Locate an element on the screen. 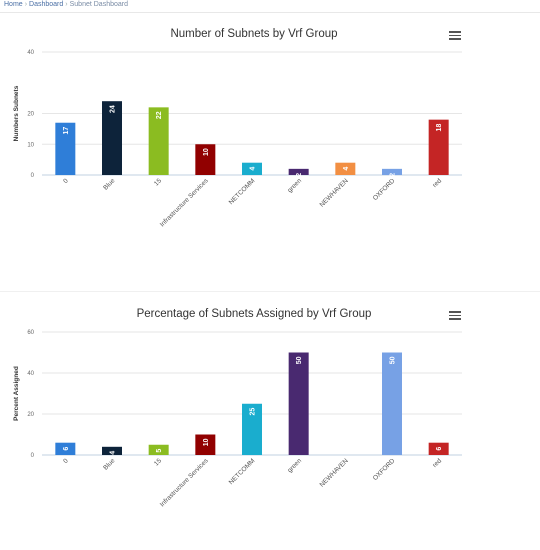 This screenshot has height=550, width=540. data-label: 17 is located at coordinates (66, 131).